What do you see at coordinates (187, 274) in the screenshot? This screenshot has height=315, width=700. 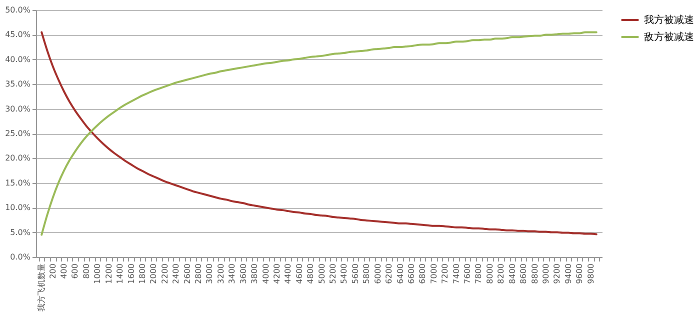 I see `x-tick-label: 2600` at bounding box center [187, 274].